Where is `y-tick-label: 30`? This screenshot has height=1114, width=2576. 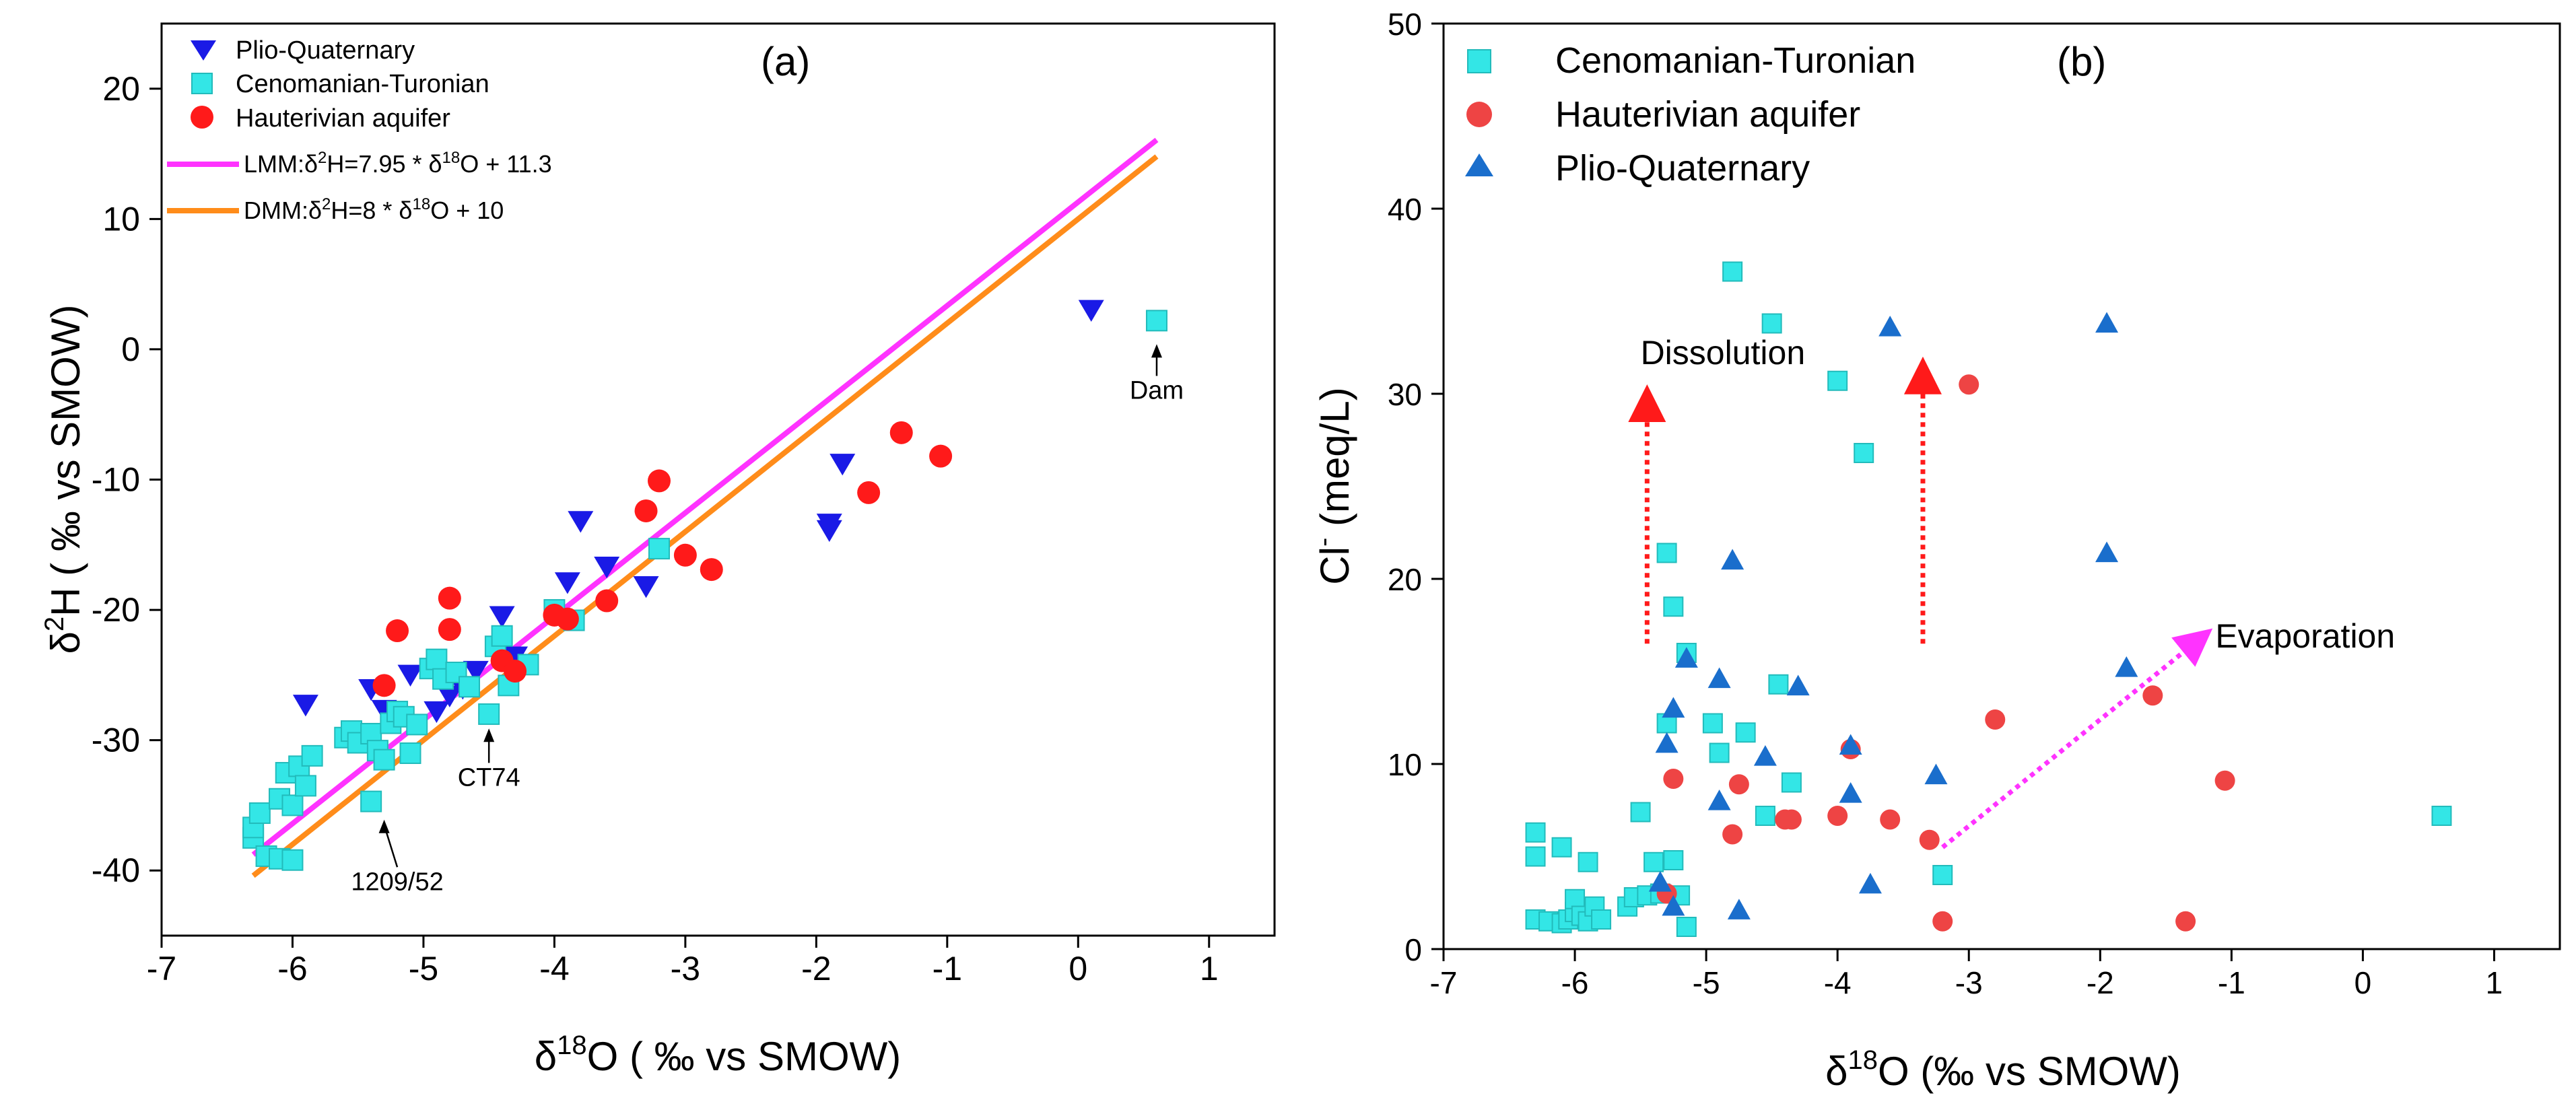 y-tick-label: 30 is located at coordinates (1405, 394).